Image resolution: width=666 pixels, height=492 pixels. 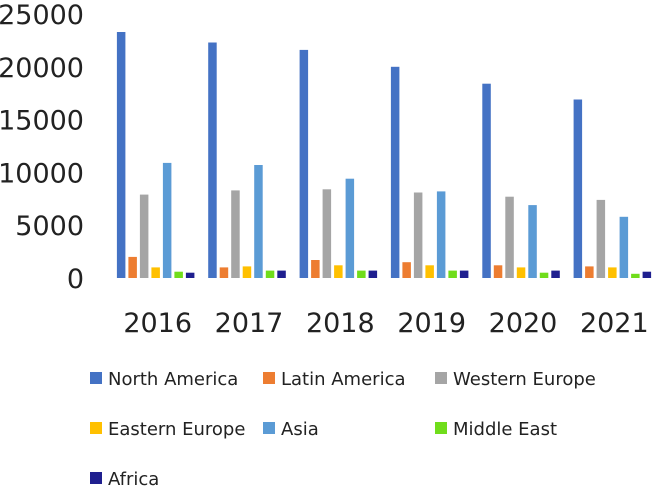 I want to click on legend-label: Africa, so click(x=133, y=479).